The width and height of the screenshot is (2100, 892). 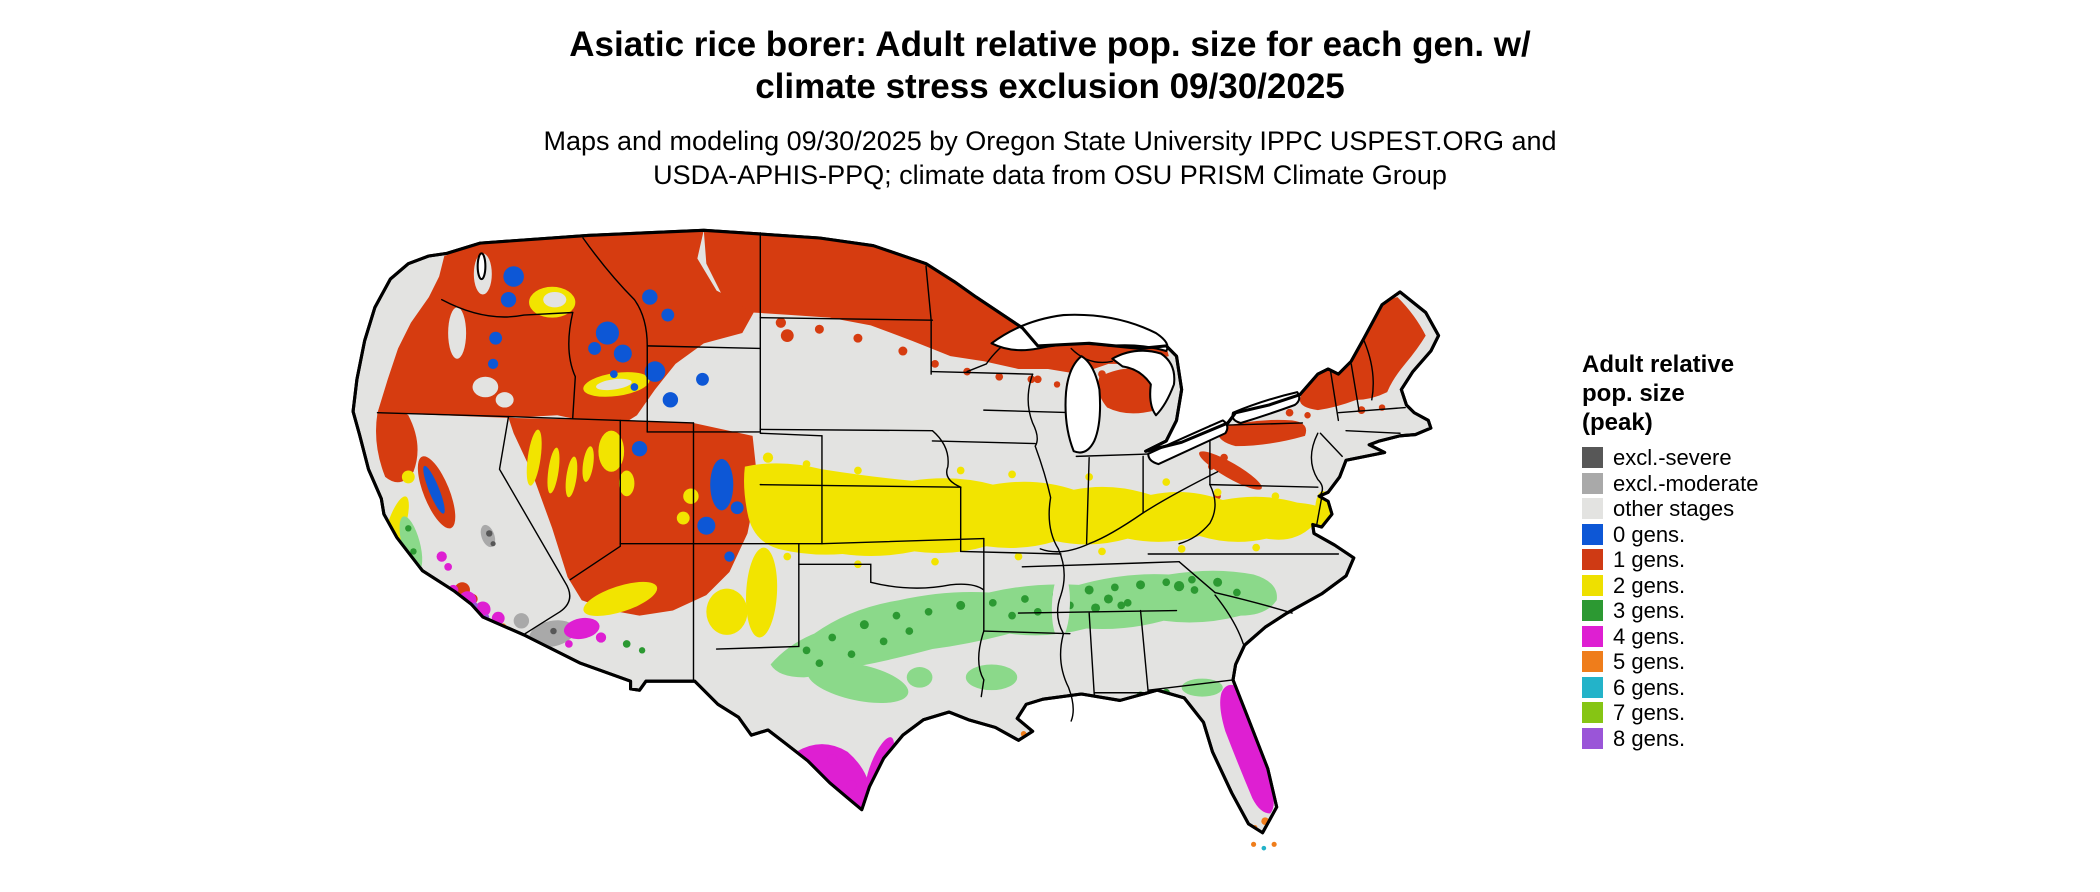 I want to click on legend-row-8-gens: 8 gens., so click(x=1747, y=739).